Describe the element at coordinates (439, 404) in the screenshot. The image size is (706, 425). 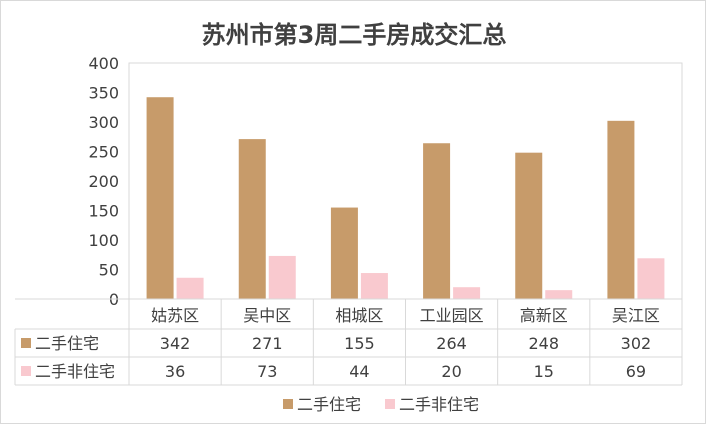
I see `legend-label: 二手非住宅` at that location.